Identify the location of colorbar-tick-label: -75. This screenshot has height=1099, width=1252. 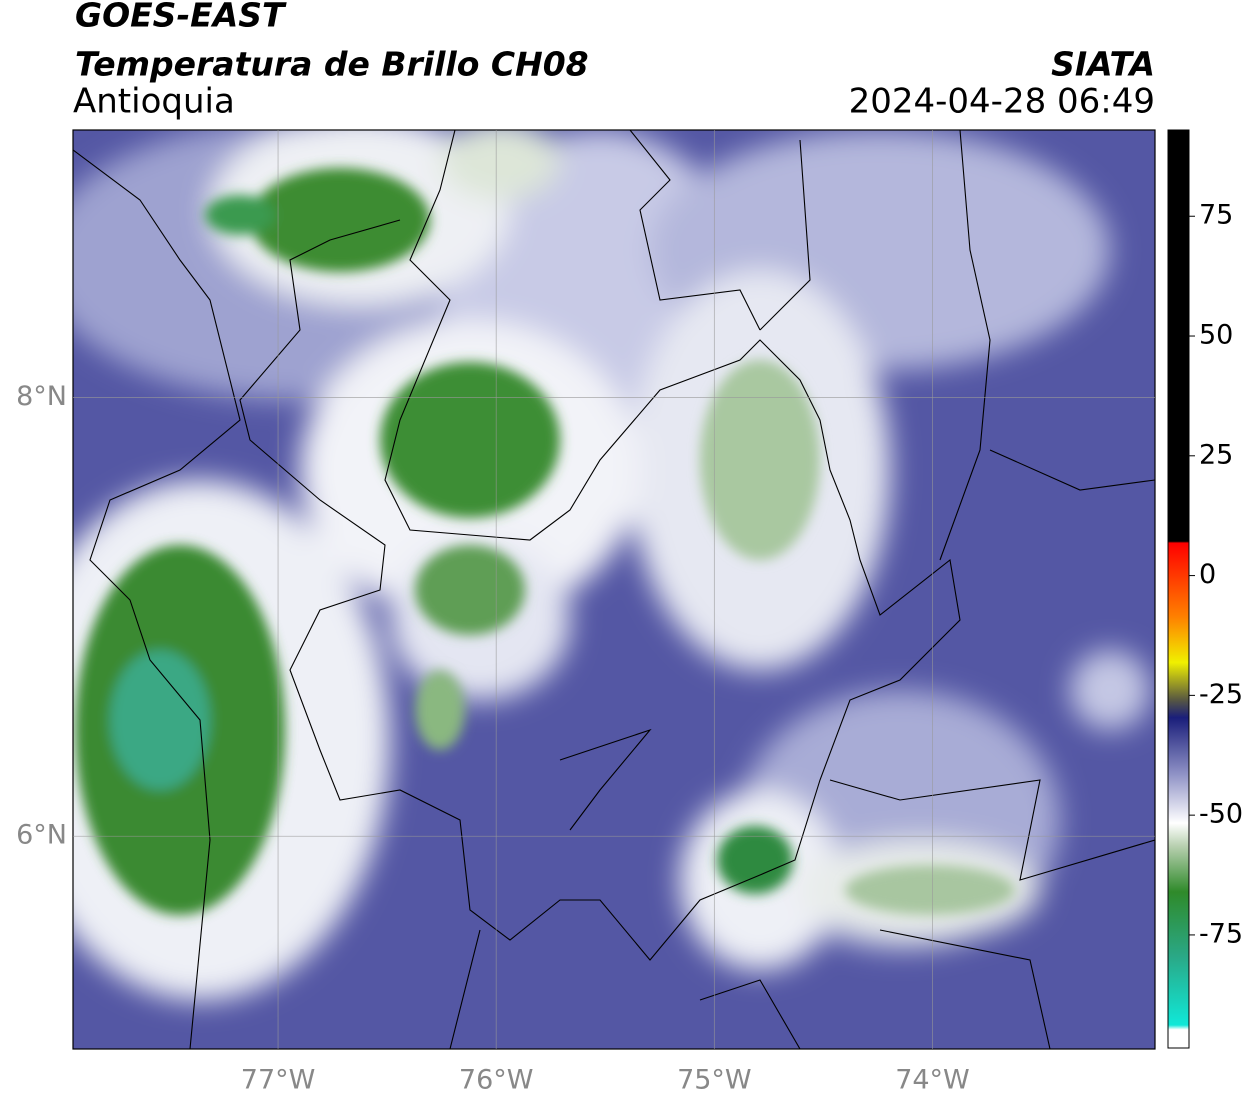
(1221, 933).